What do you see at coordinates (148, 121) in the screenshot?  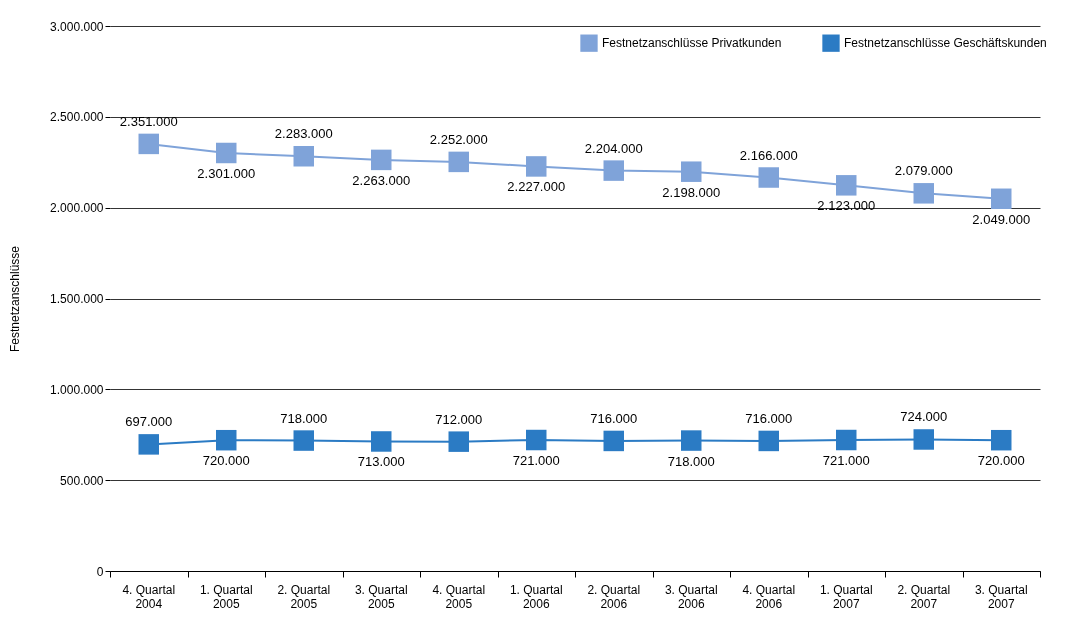 I see `data-label: 2.351.000` at bounding box center [148, 121].